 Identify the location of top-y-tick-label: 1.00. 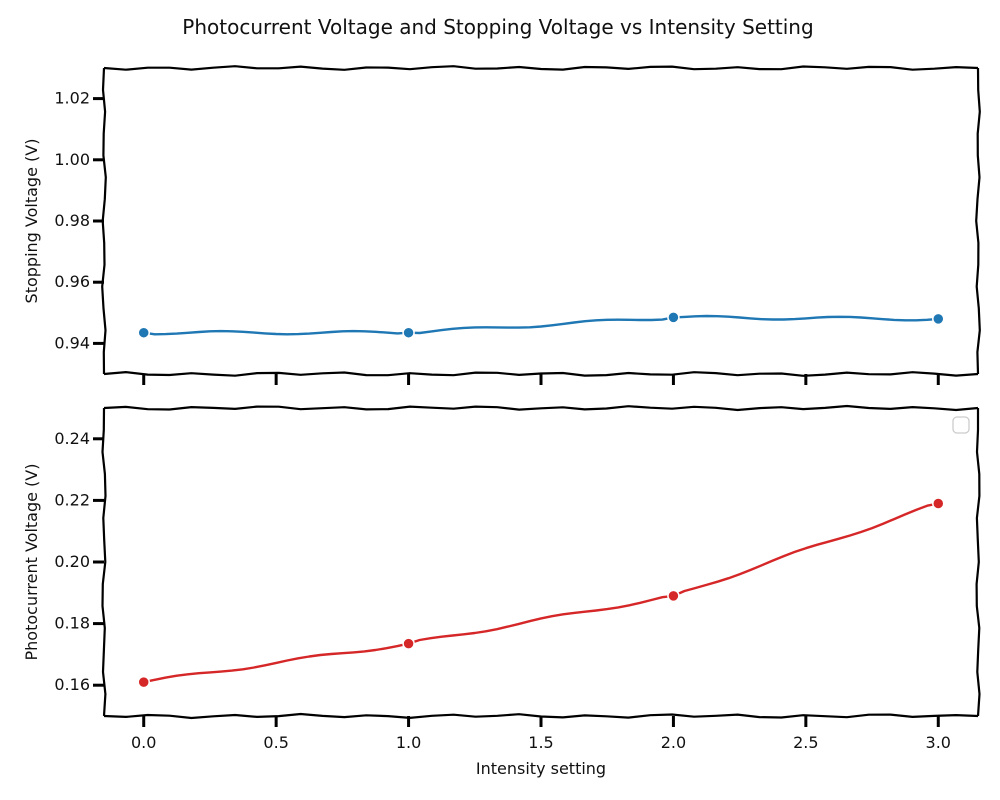
(72, 159).